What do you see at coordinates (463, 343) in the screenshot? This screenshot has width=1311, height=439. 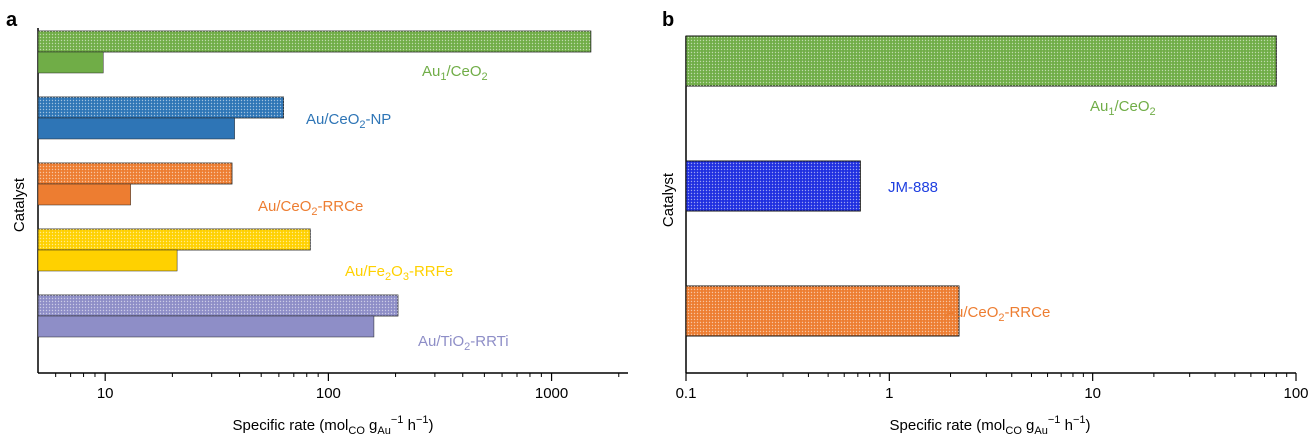 I see `series-label: Au/TiO2-RRTi` at bounding box center [463, 343].